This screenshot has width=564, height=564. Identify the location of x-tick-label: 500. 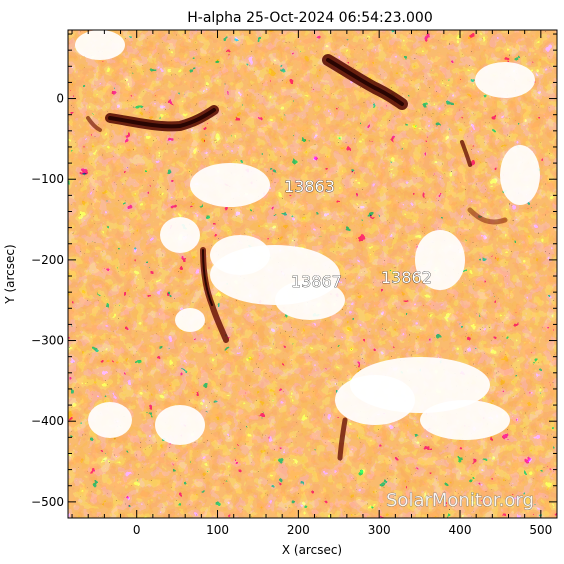
(540, 530).